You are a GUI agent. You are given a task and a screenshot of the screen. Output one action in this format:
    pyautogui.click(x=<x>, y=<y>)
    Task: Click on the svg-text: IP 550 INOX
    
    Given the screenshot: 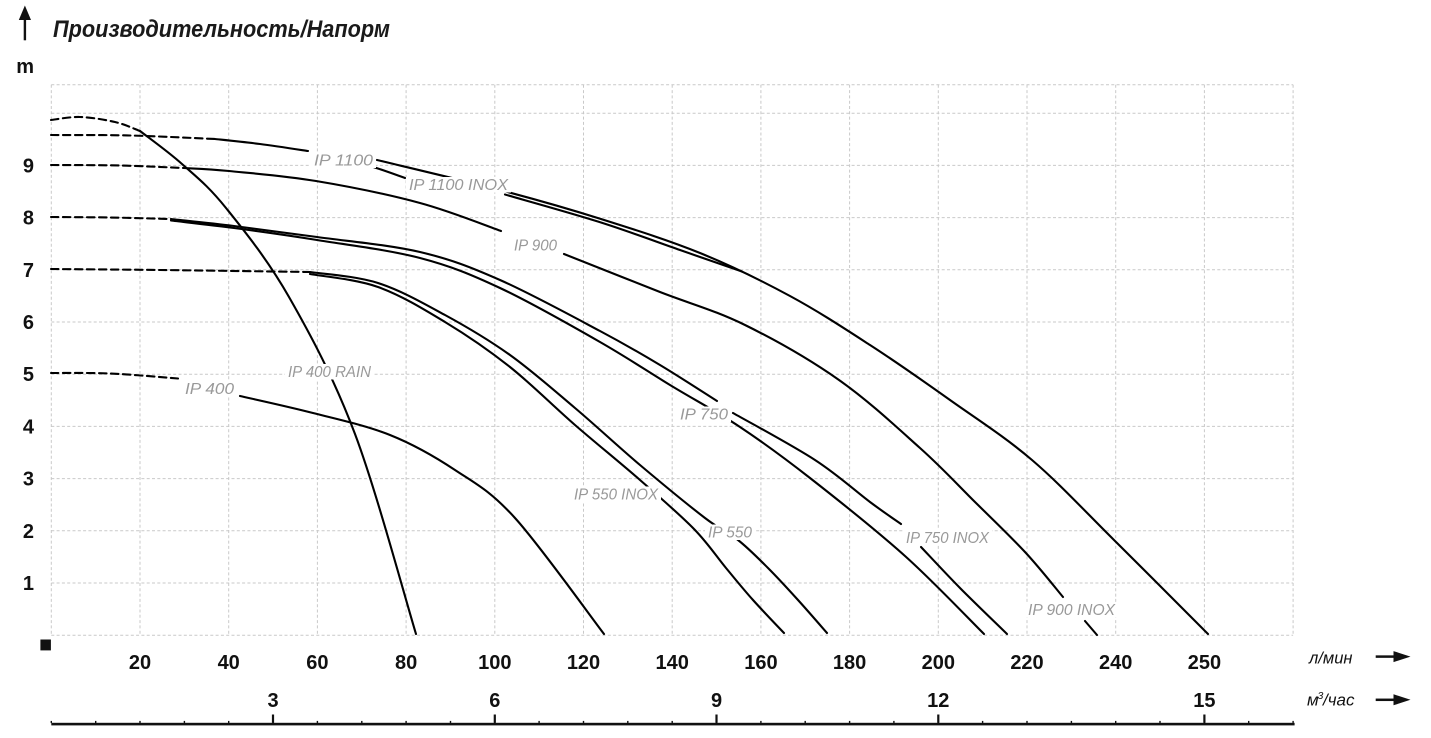 What is the action you would take?
    pyautogui.click(x=616, y=495)
    